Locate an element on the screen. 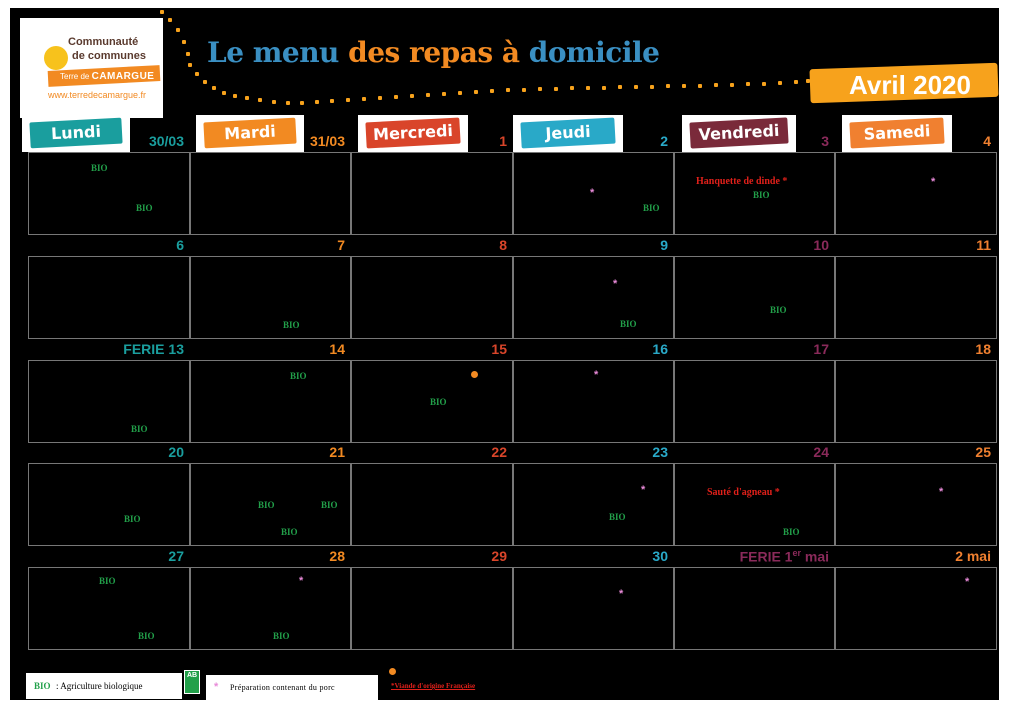 The width and height of the screenshot is (1024, 724). date-number: 10 is located at coordinates (821, 245).